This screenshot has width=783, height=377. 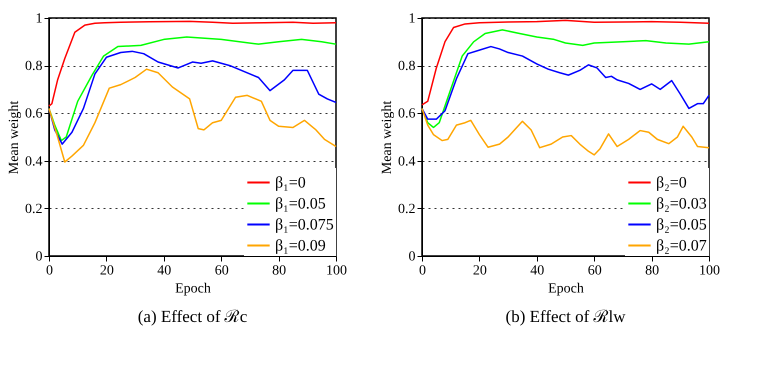 I want to click on legend-label: β₁=0.05, so click(x=300, y=204).